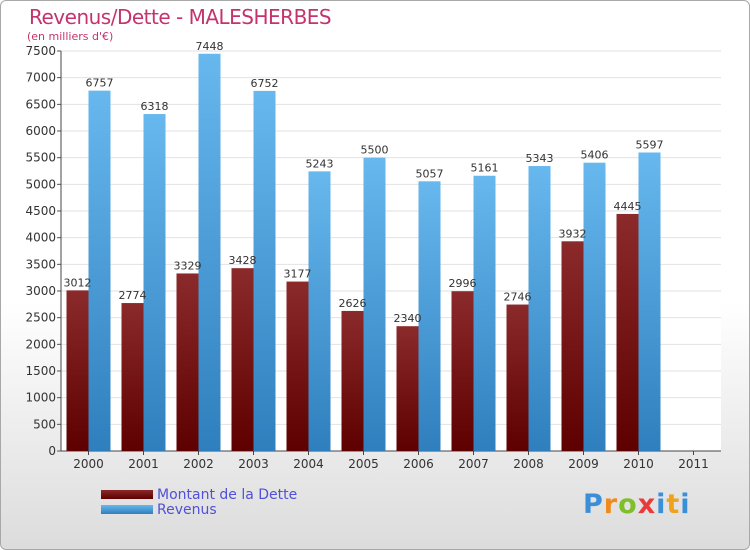  Describe the element at coordinates (198, 464) in the screenshot. I see `x-tick-label: 2002` at that location.